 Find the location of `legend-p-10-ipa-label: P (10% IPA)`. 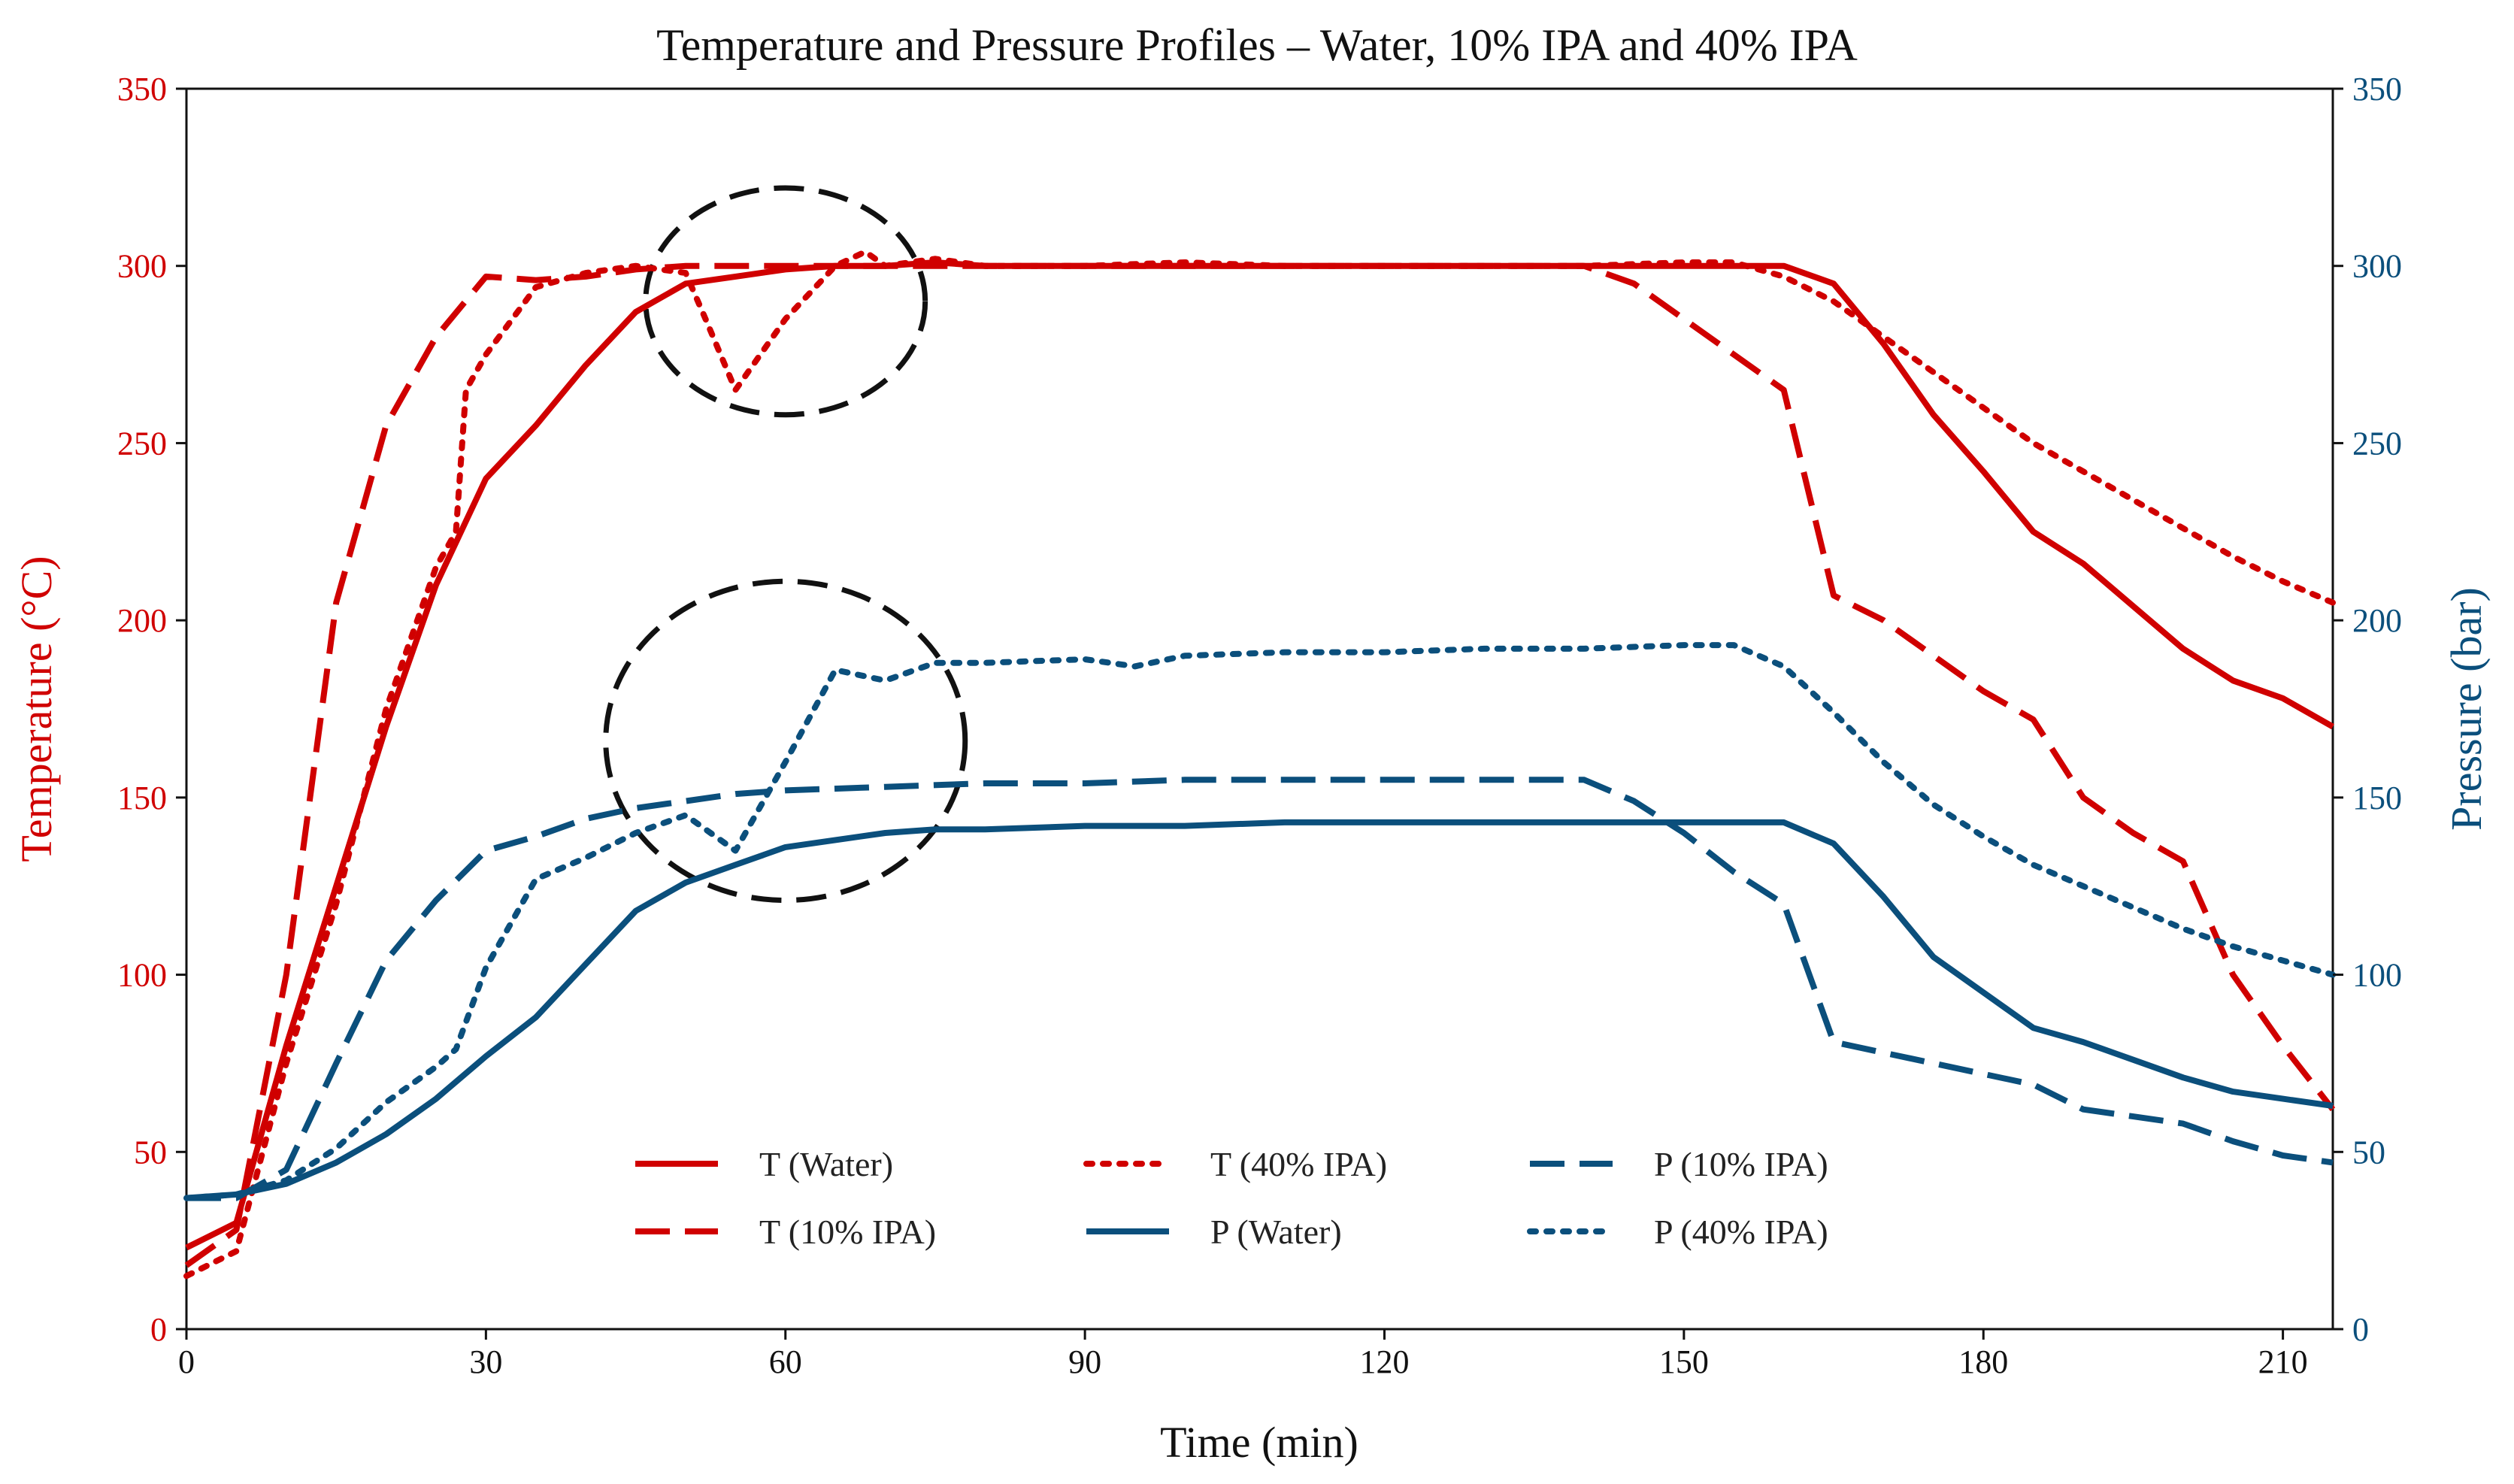

legend-p-10-ipa-label: P (10% IPA) is located at coordinates (1741, 1164).